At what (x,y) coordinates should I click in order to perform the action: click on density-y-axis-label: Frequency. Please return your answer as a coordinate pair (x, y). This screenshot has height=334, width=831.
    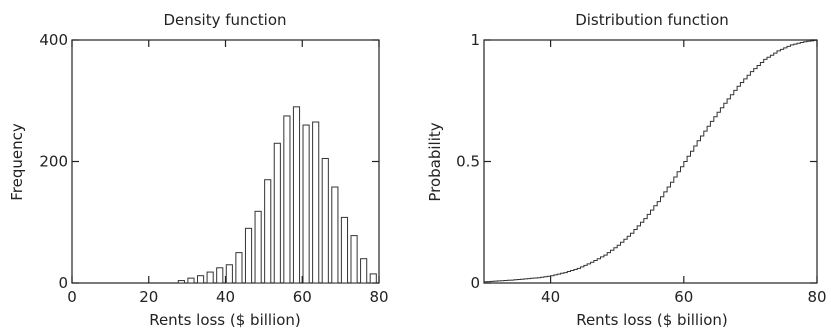
    Looking at the image, I should click on (17, 162).